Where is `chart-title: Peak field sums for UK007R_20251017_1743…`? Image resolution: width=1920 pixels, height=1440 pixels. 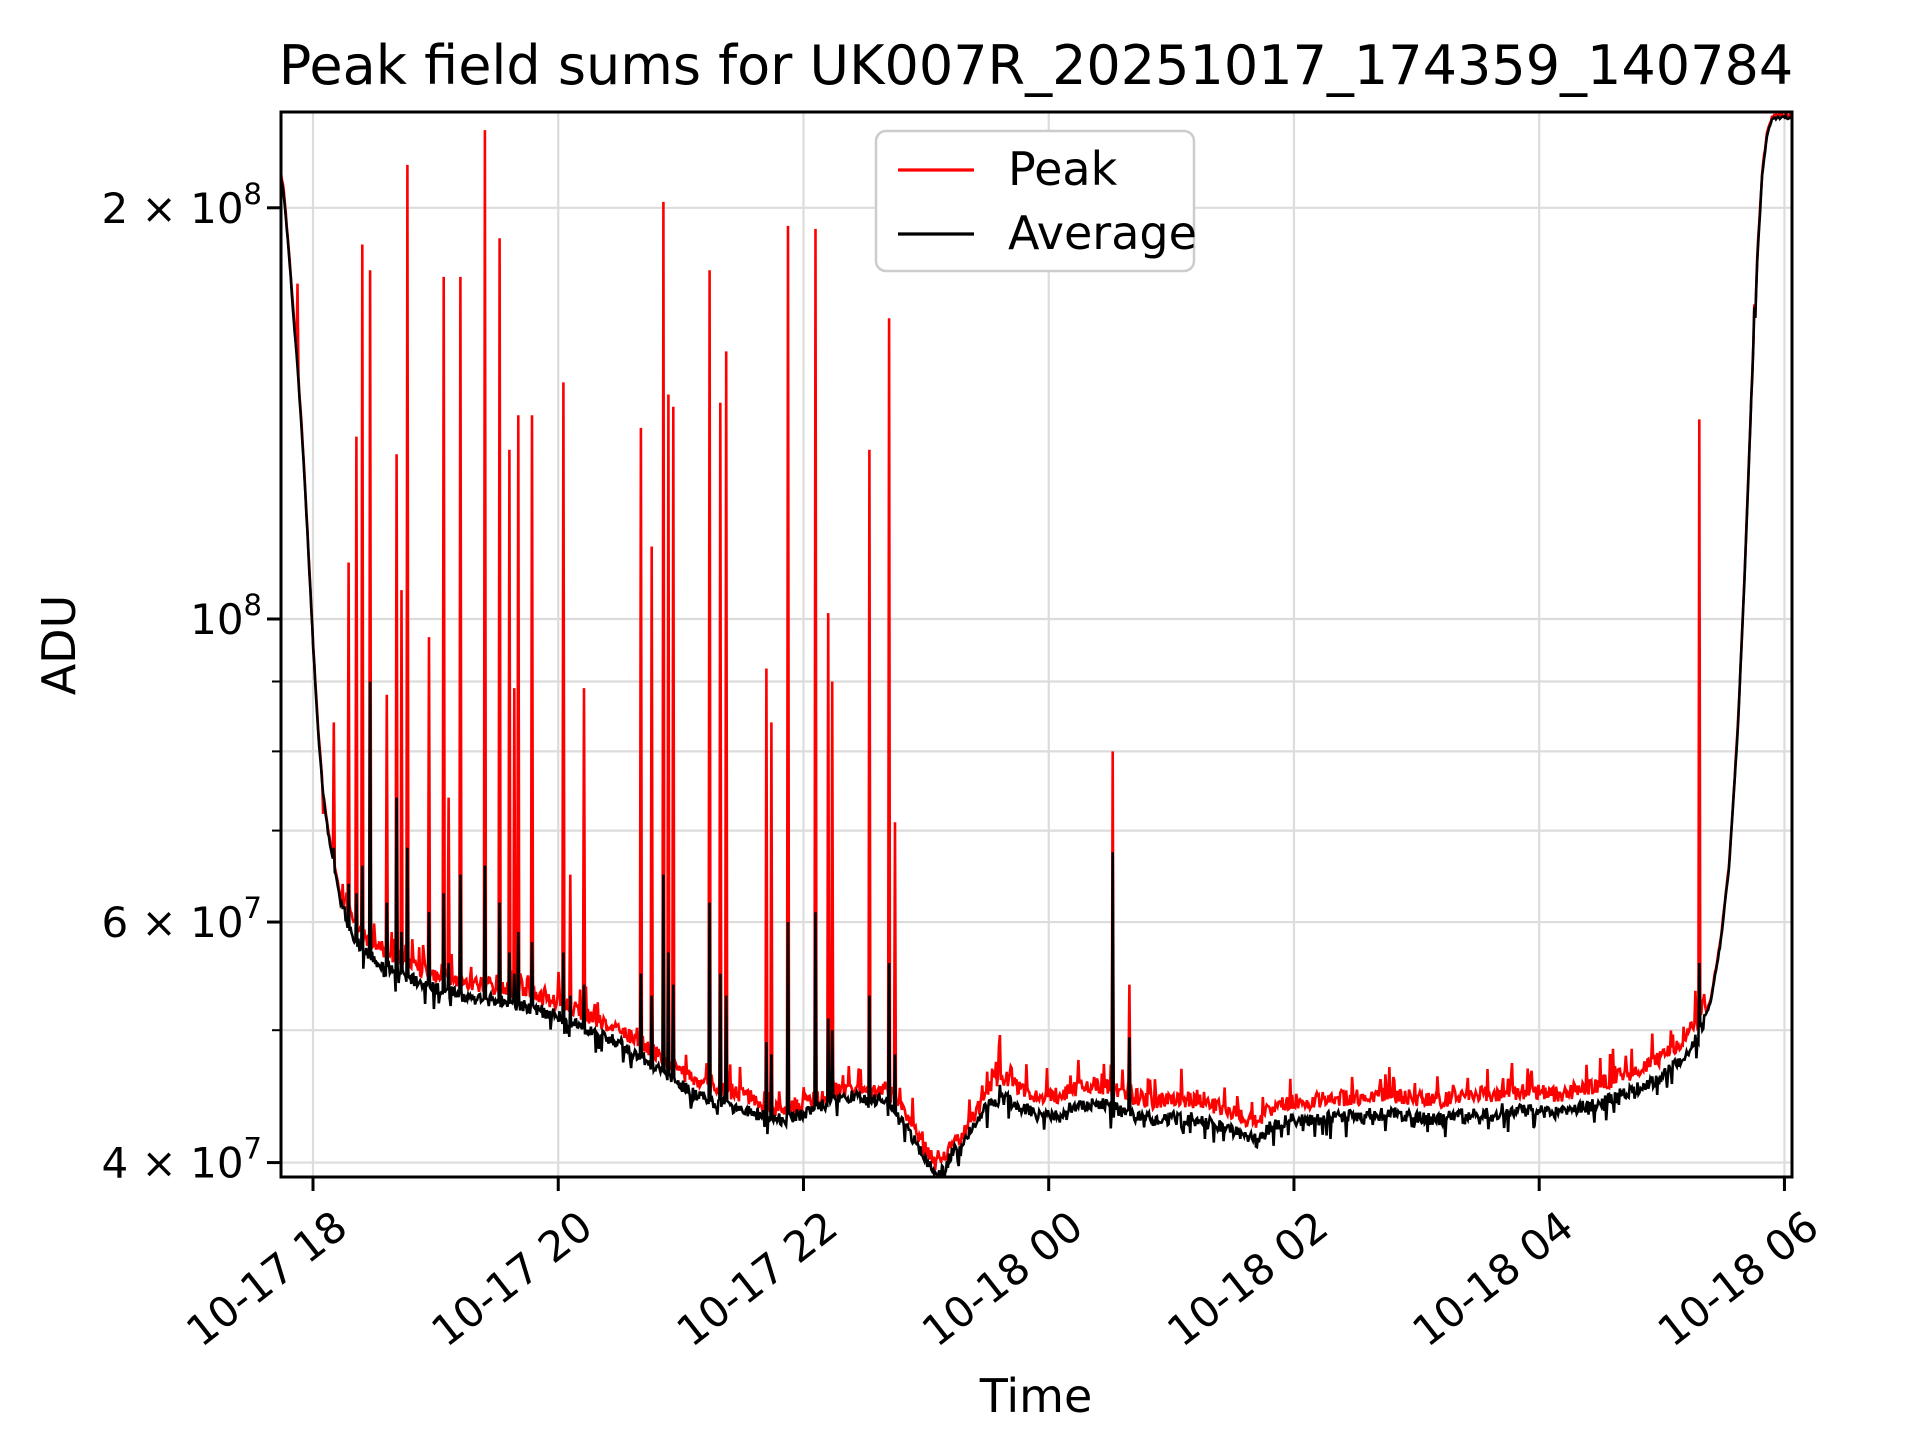 chart-title: Peak field sums for UK007R_20251017_1743… is located at coordinates (1036, 65).